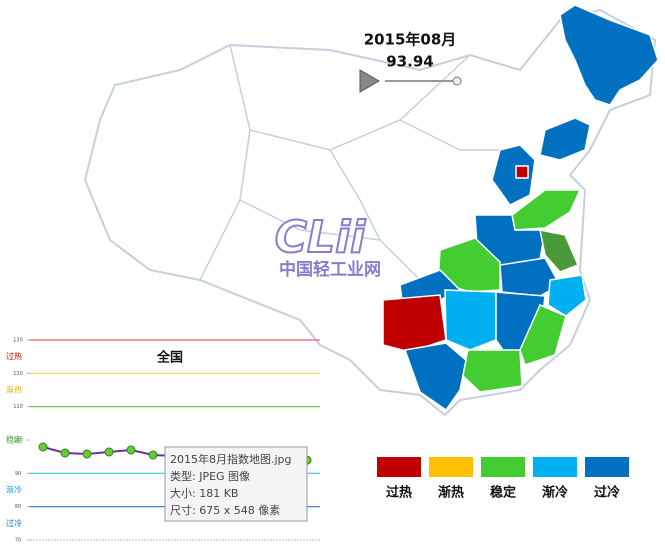  I want to click on play-button, so click(369, 81).